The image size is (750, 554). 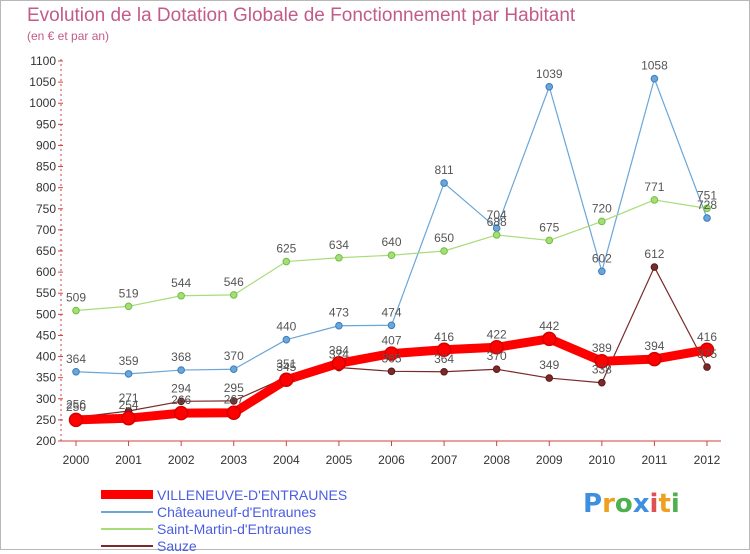 I want to click on data-label: 338, so click(x=602, y=370).